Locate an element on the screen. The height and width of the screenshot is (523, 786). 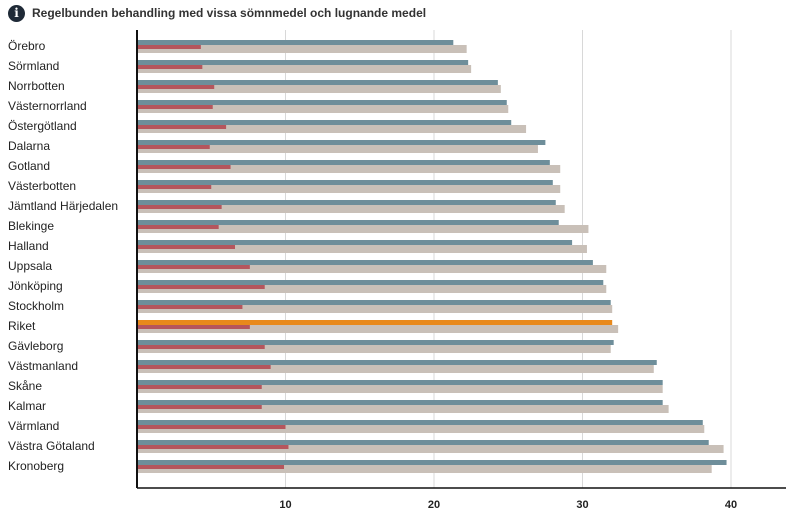
category-label: Dalarna is located at coordinates (29, 146).